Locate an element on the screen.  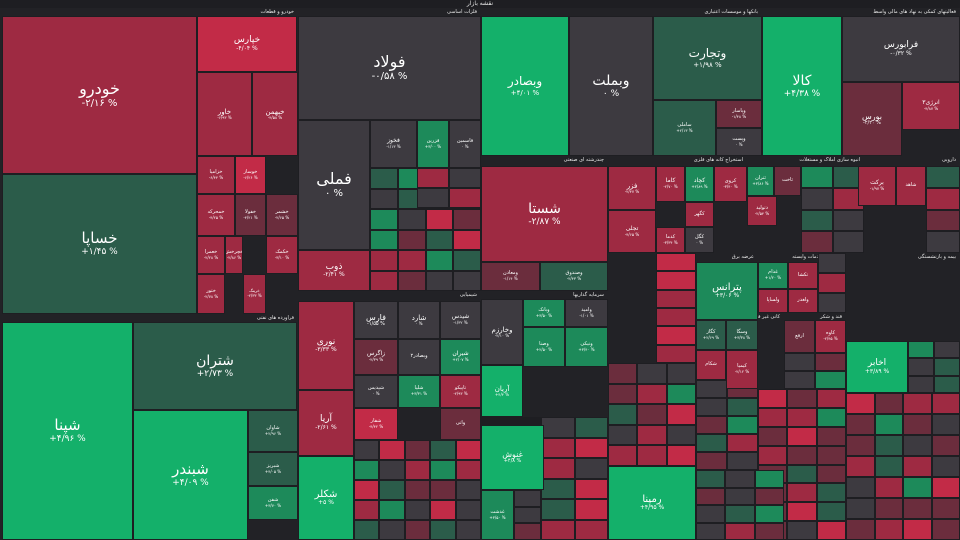
stock-tile: خرینگ -۲/۳۳ % is located at coordinates (254, 294).